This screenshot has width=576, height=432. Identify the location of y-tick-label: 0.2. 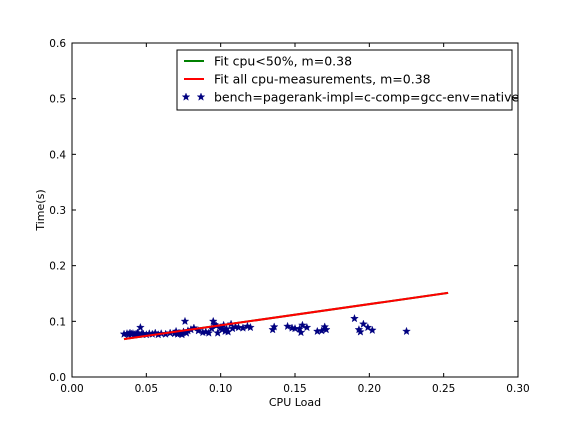
(57, 267).